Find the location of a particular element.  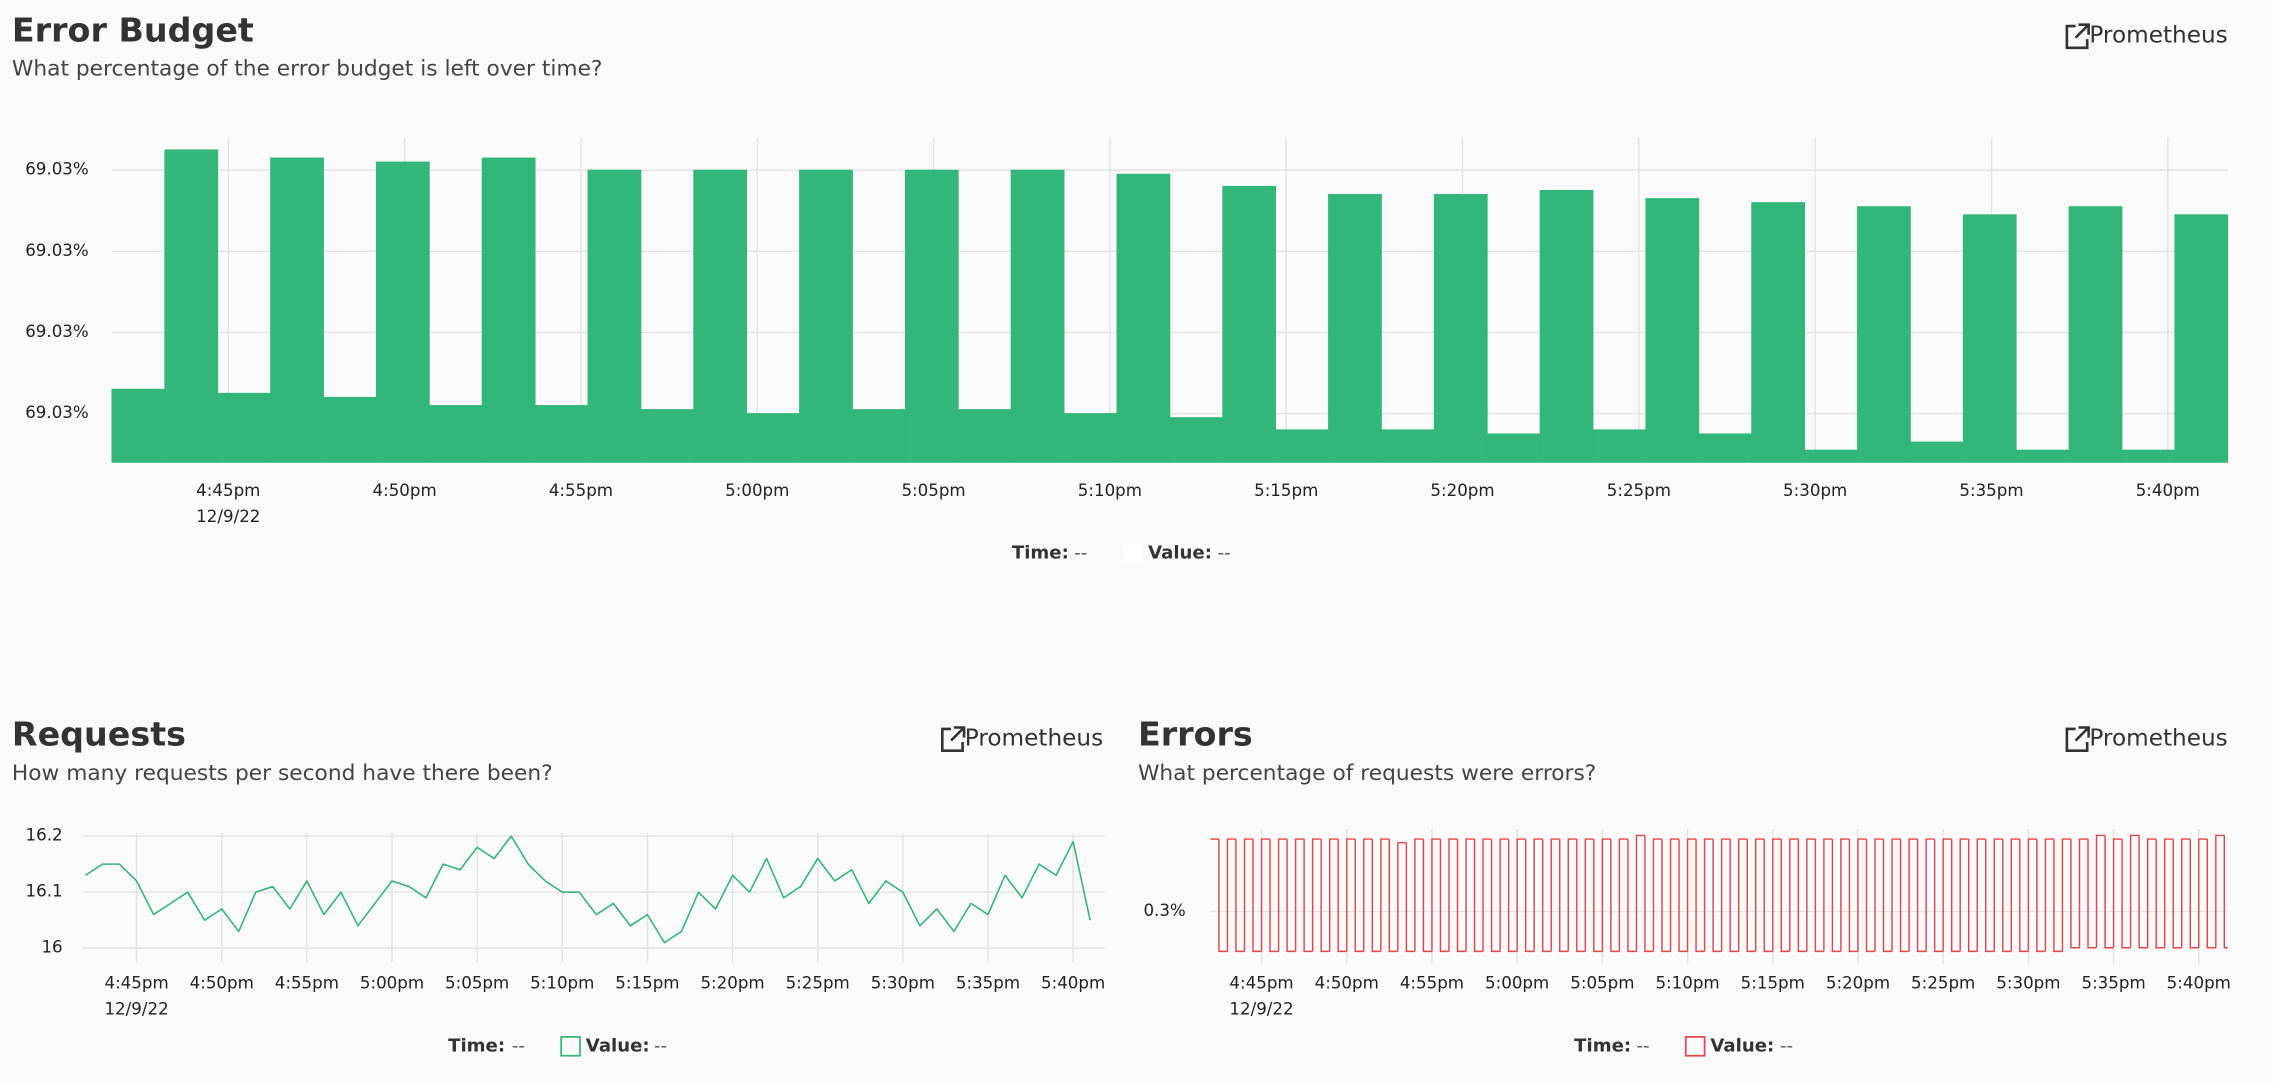

legend-time-value: -- is located at coordinates (1080, 553).